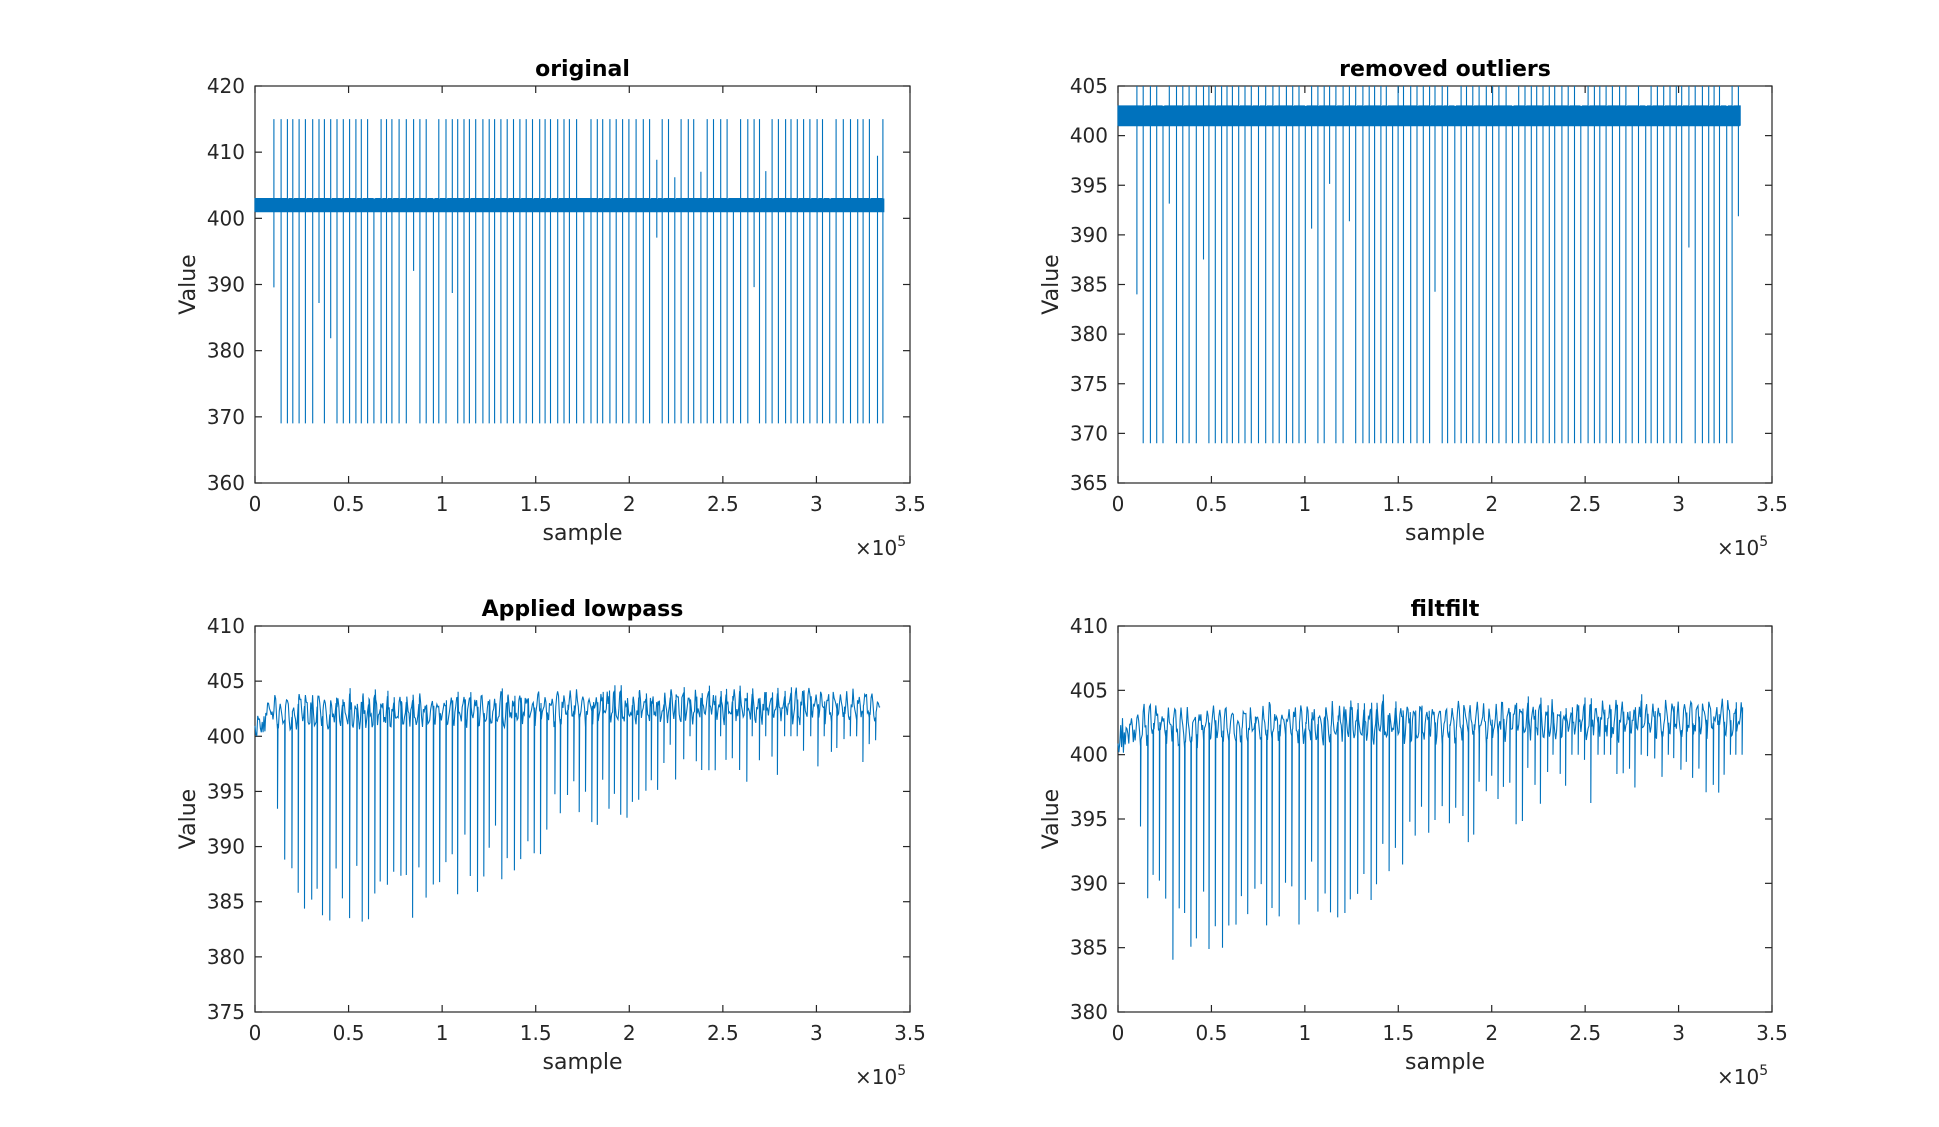  What do you see at coordinates (582, 69) in the screenshot?
I see `subplot-title: original` at bounding box center [582, 69].